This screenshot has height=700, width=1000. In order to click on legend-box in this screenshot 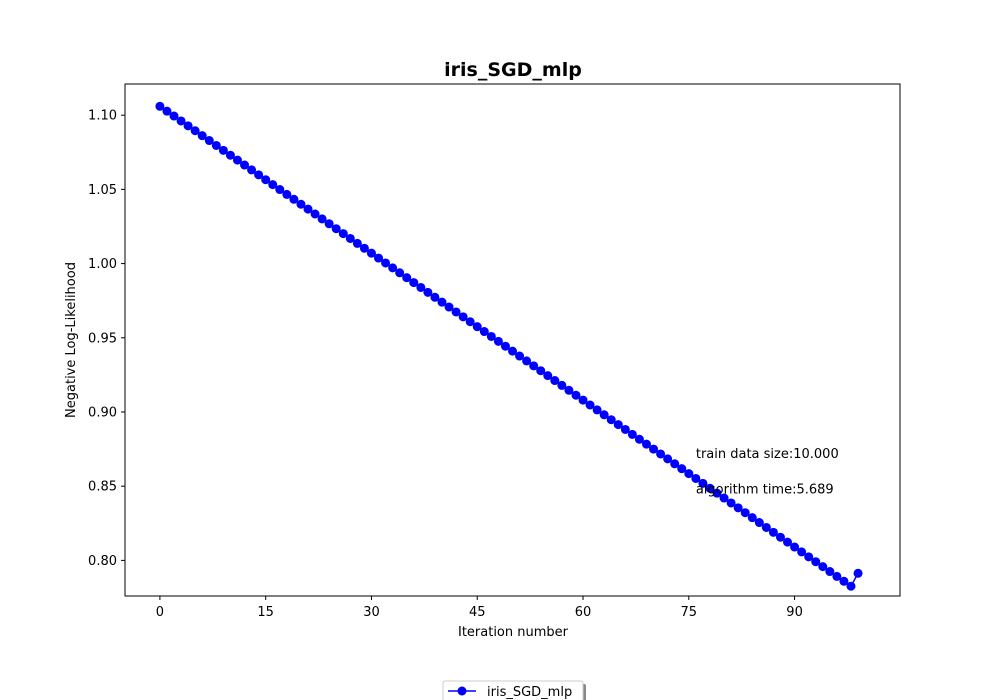, I will do `click(513, 690)`.